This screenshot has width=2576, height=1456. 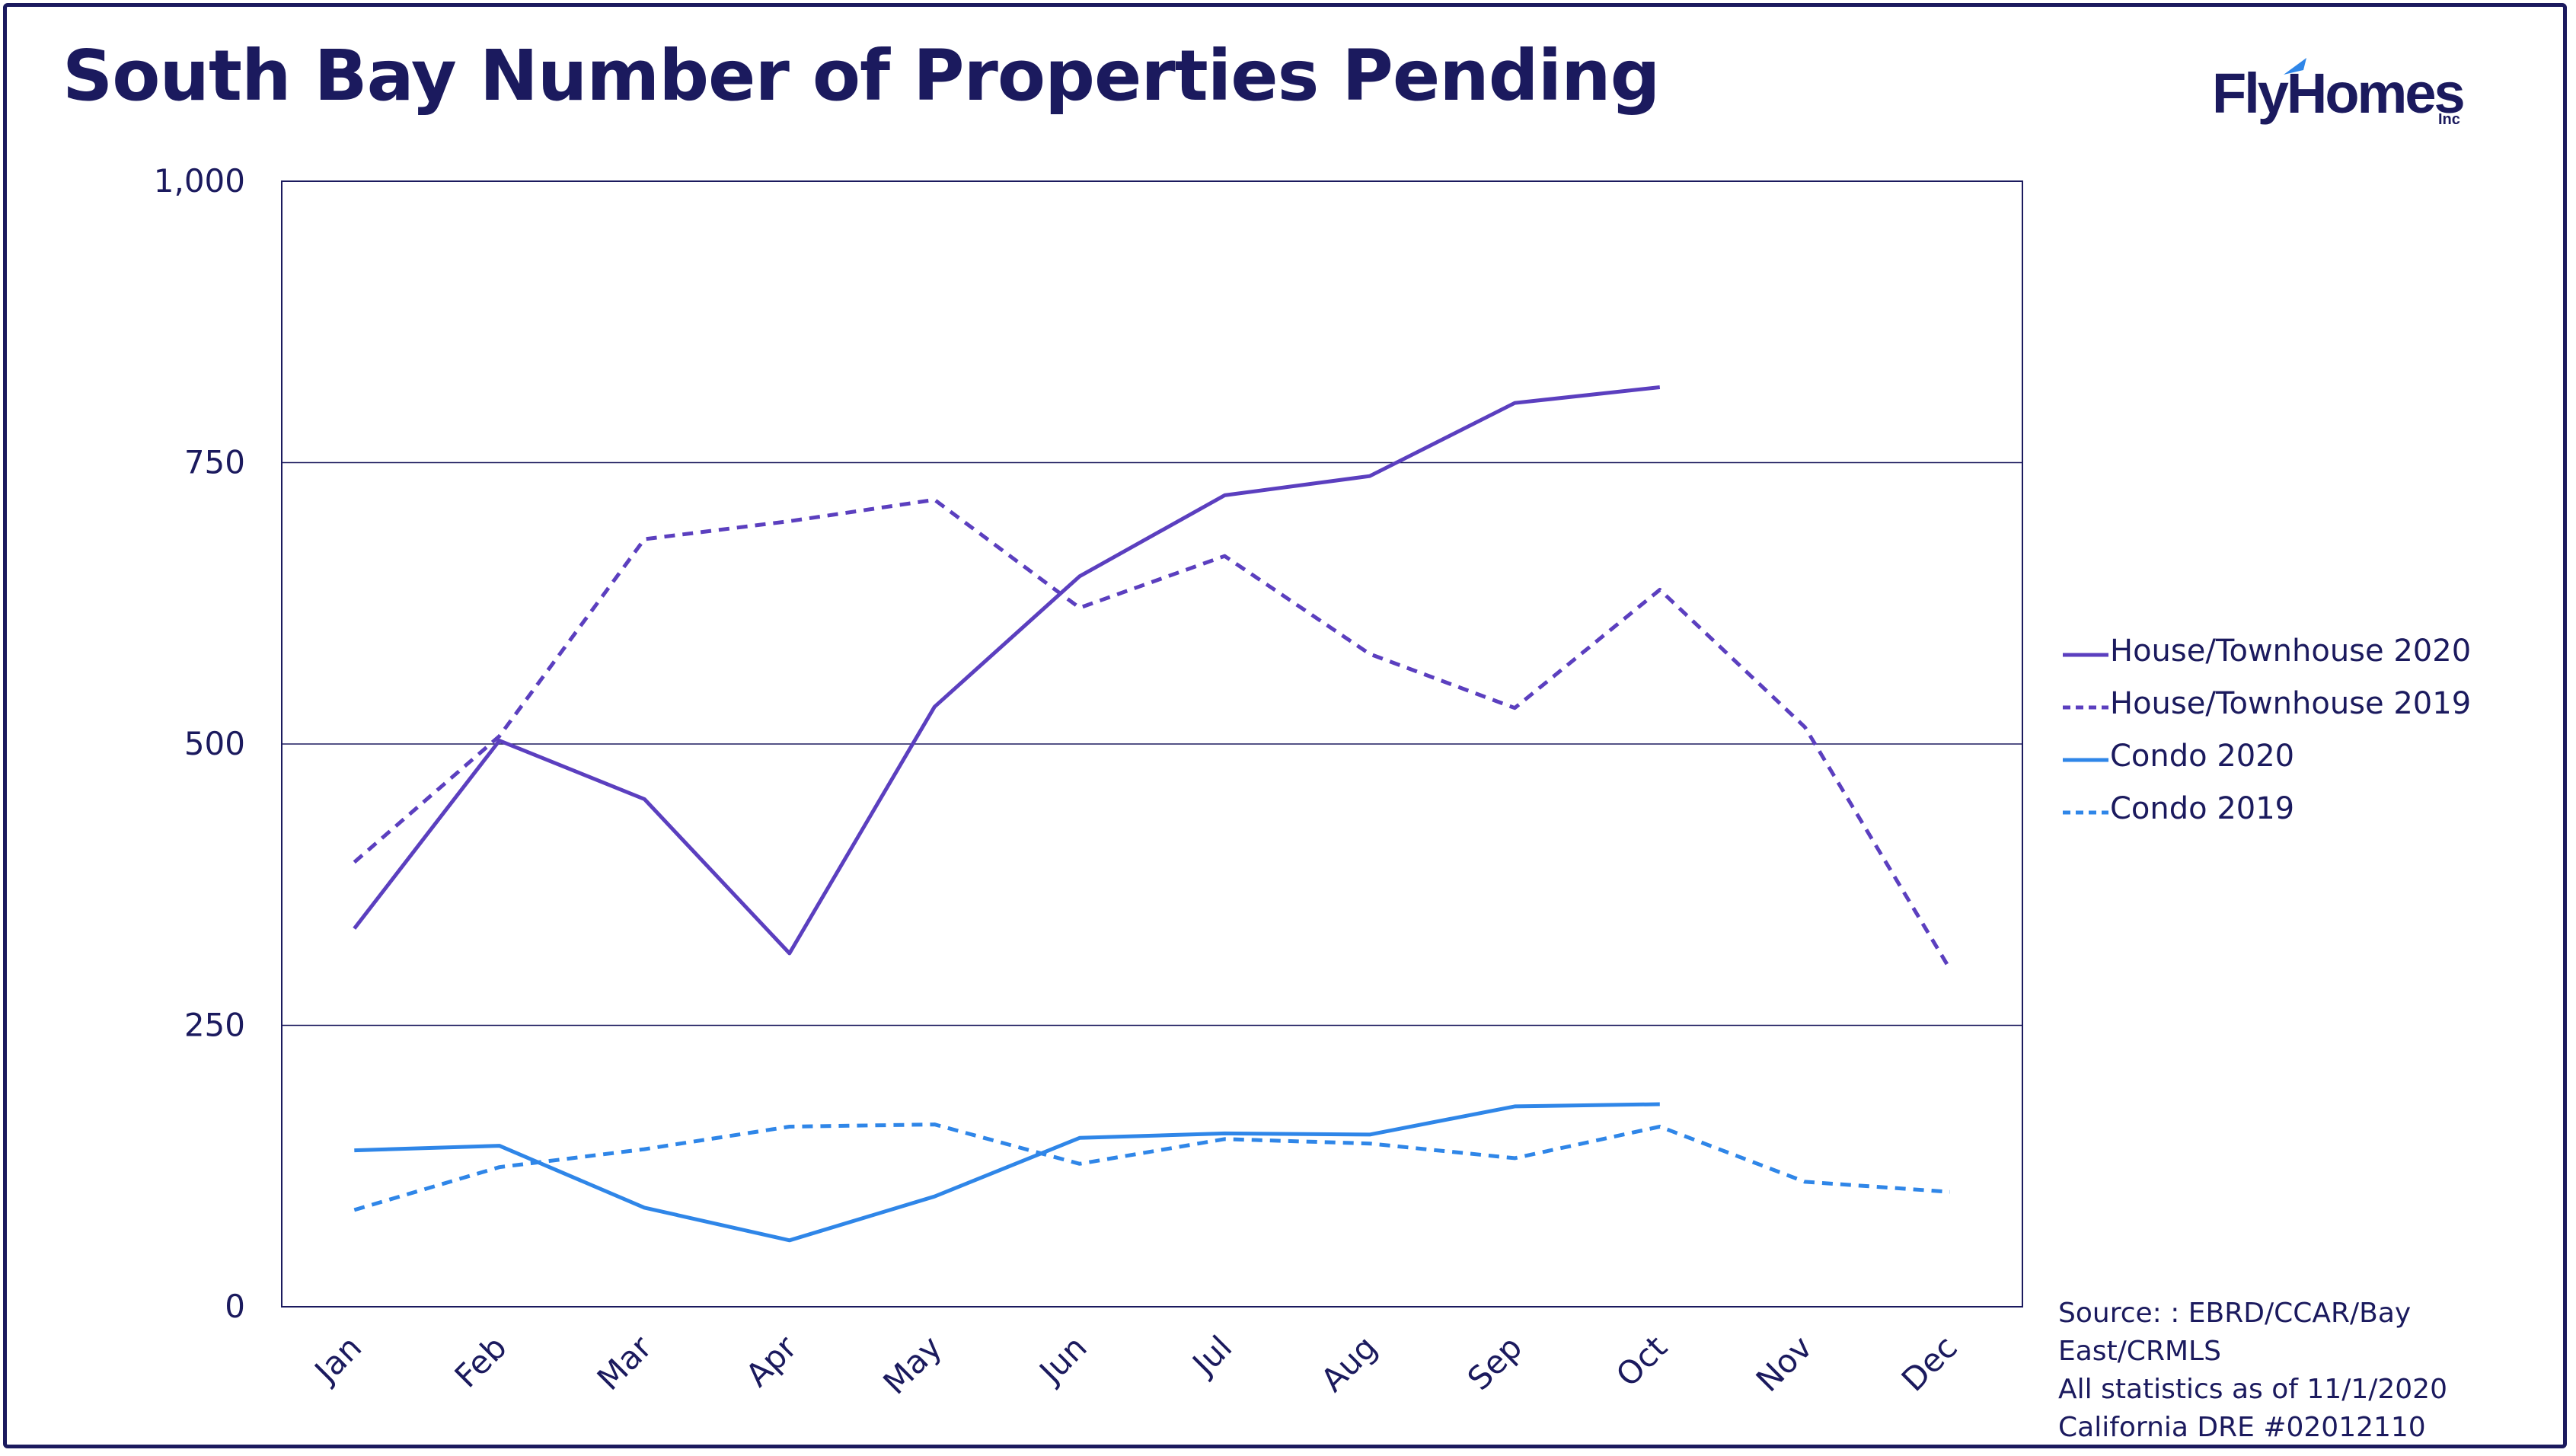 What do you see at coordinates (772, 1361) in the screenshot?
I see `x-tick-label: Apr` at bounding box center [772, 1361].